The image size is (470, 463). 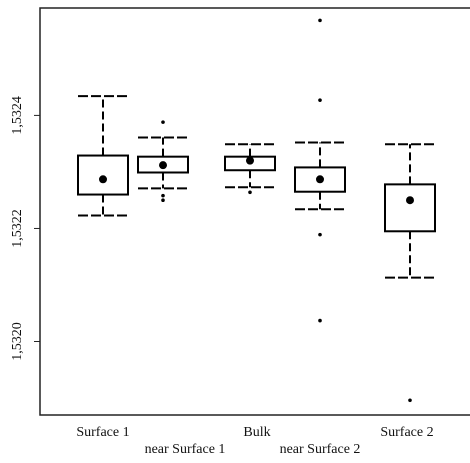 I want to click on y-tick-label: 1,5322, so click(x=17, y=228).